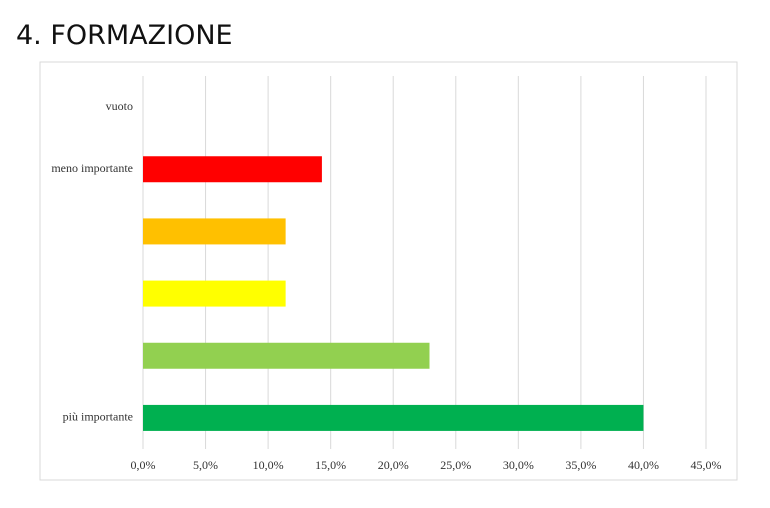 The image size is (770, 508). I want to click on x-tick-label: 30,0%, so click(518, 465).